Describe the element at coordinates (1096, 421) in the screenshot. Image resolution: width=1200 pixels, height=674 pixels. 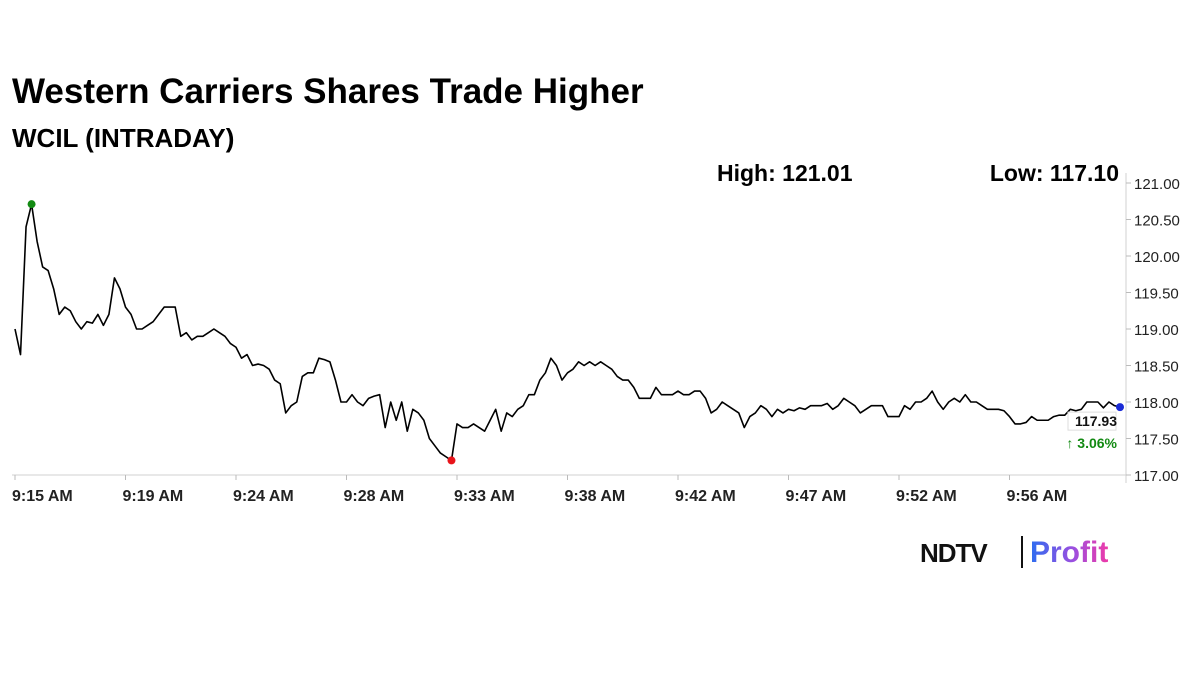
I see `last-value-label: 117.93` at that location.